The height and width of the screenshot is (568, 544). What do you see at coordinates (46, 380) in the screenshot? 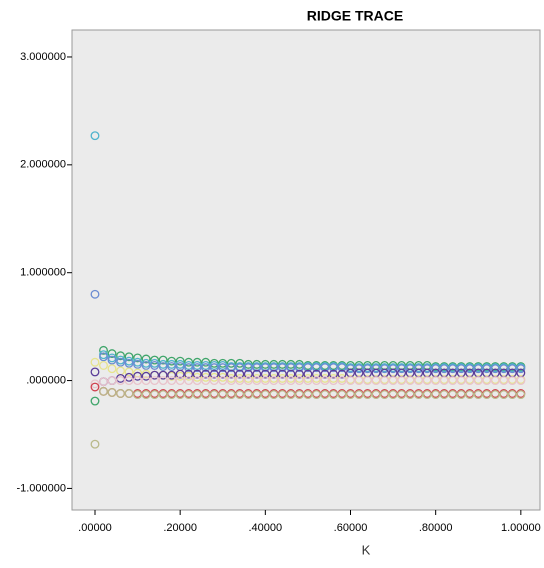
I see `y-tick-label: .000000` at bounding box center [46, 380].